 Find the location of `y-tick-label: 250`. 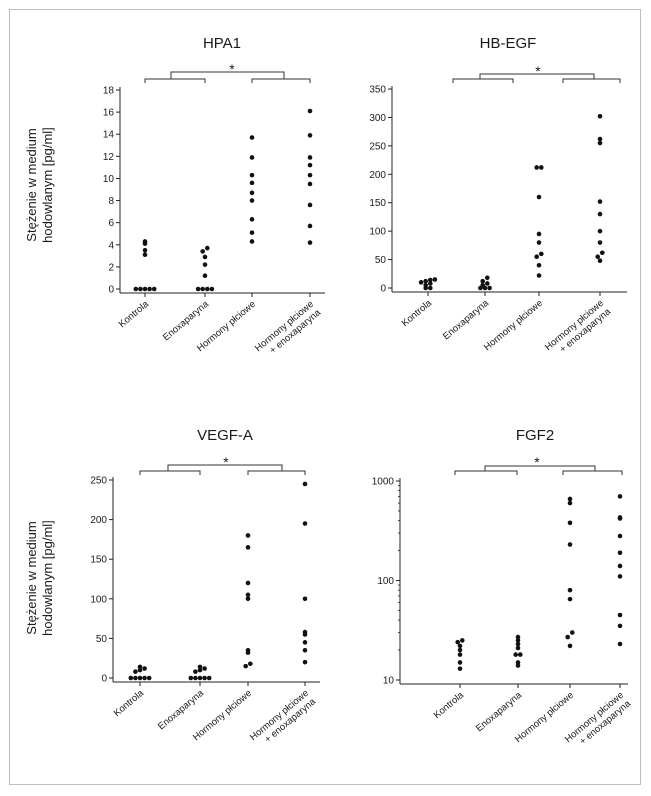

y-tick-label: 250 is located at coordinates (377, 146).